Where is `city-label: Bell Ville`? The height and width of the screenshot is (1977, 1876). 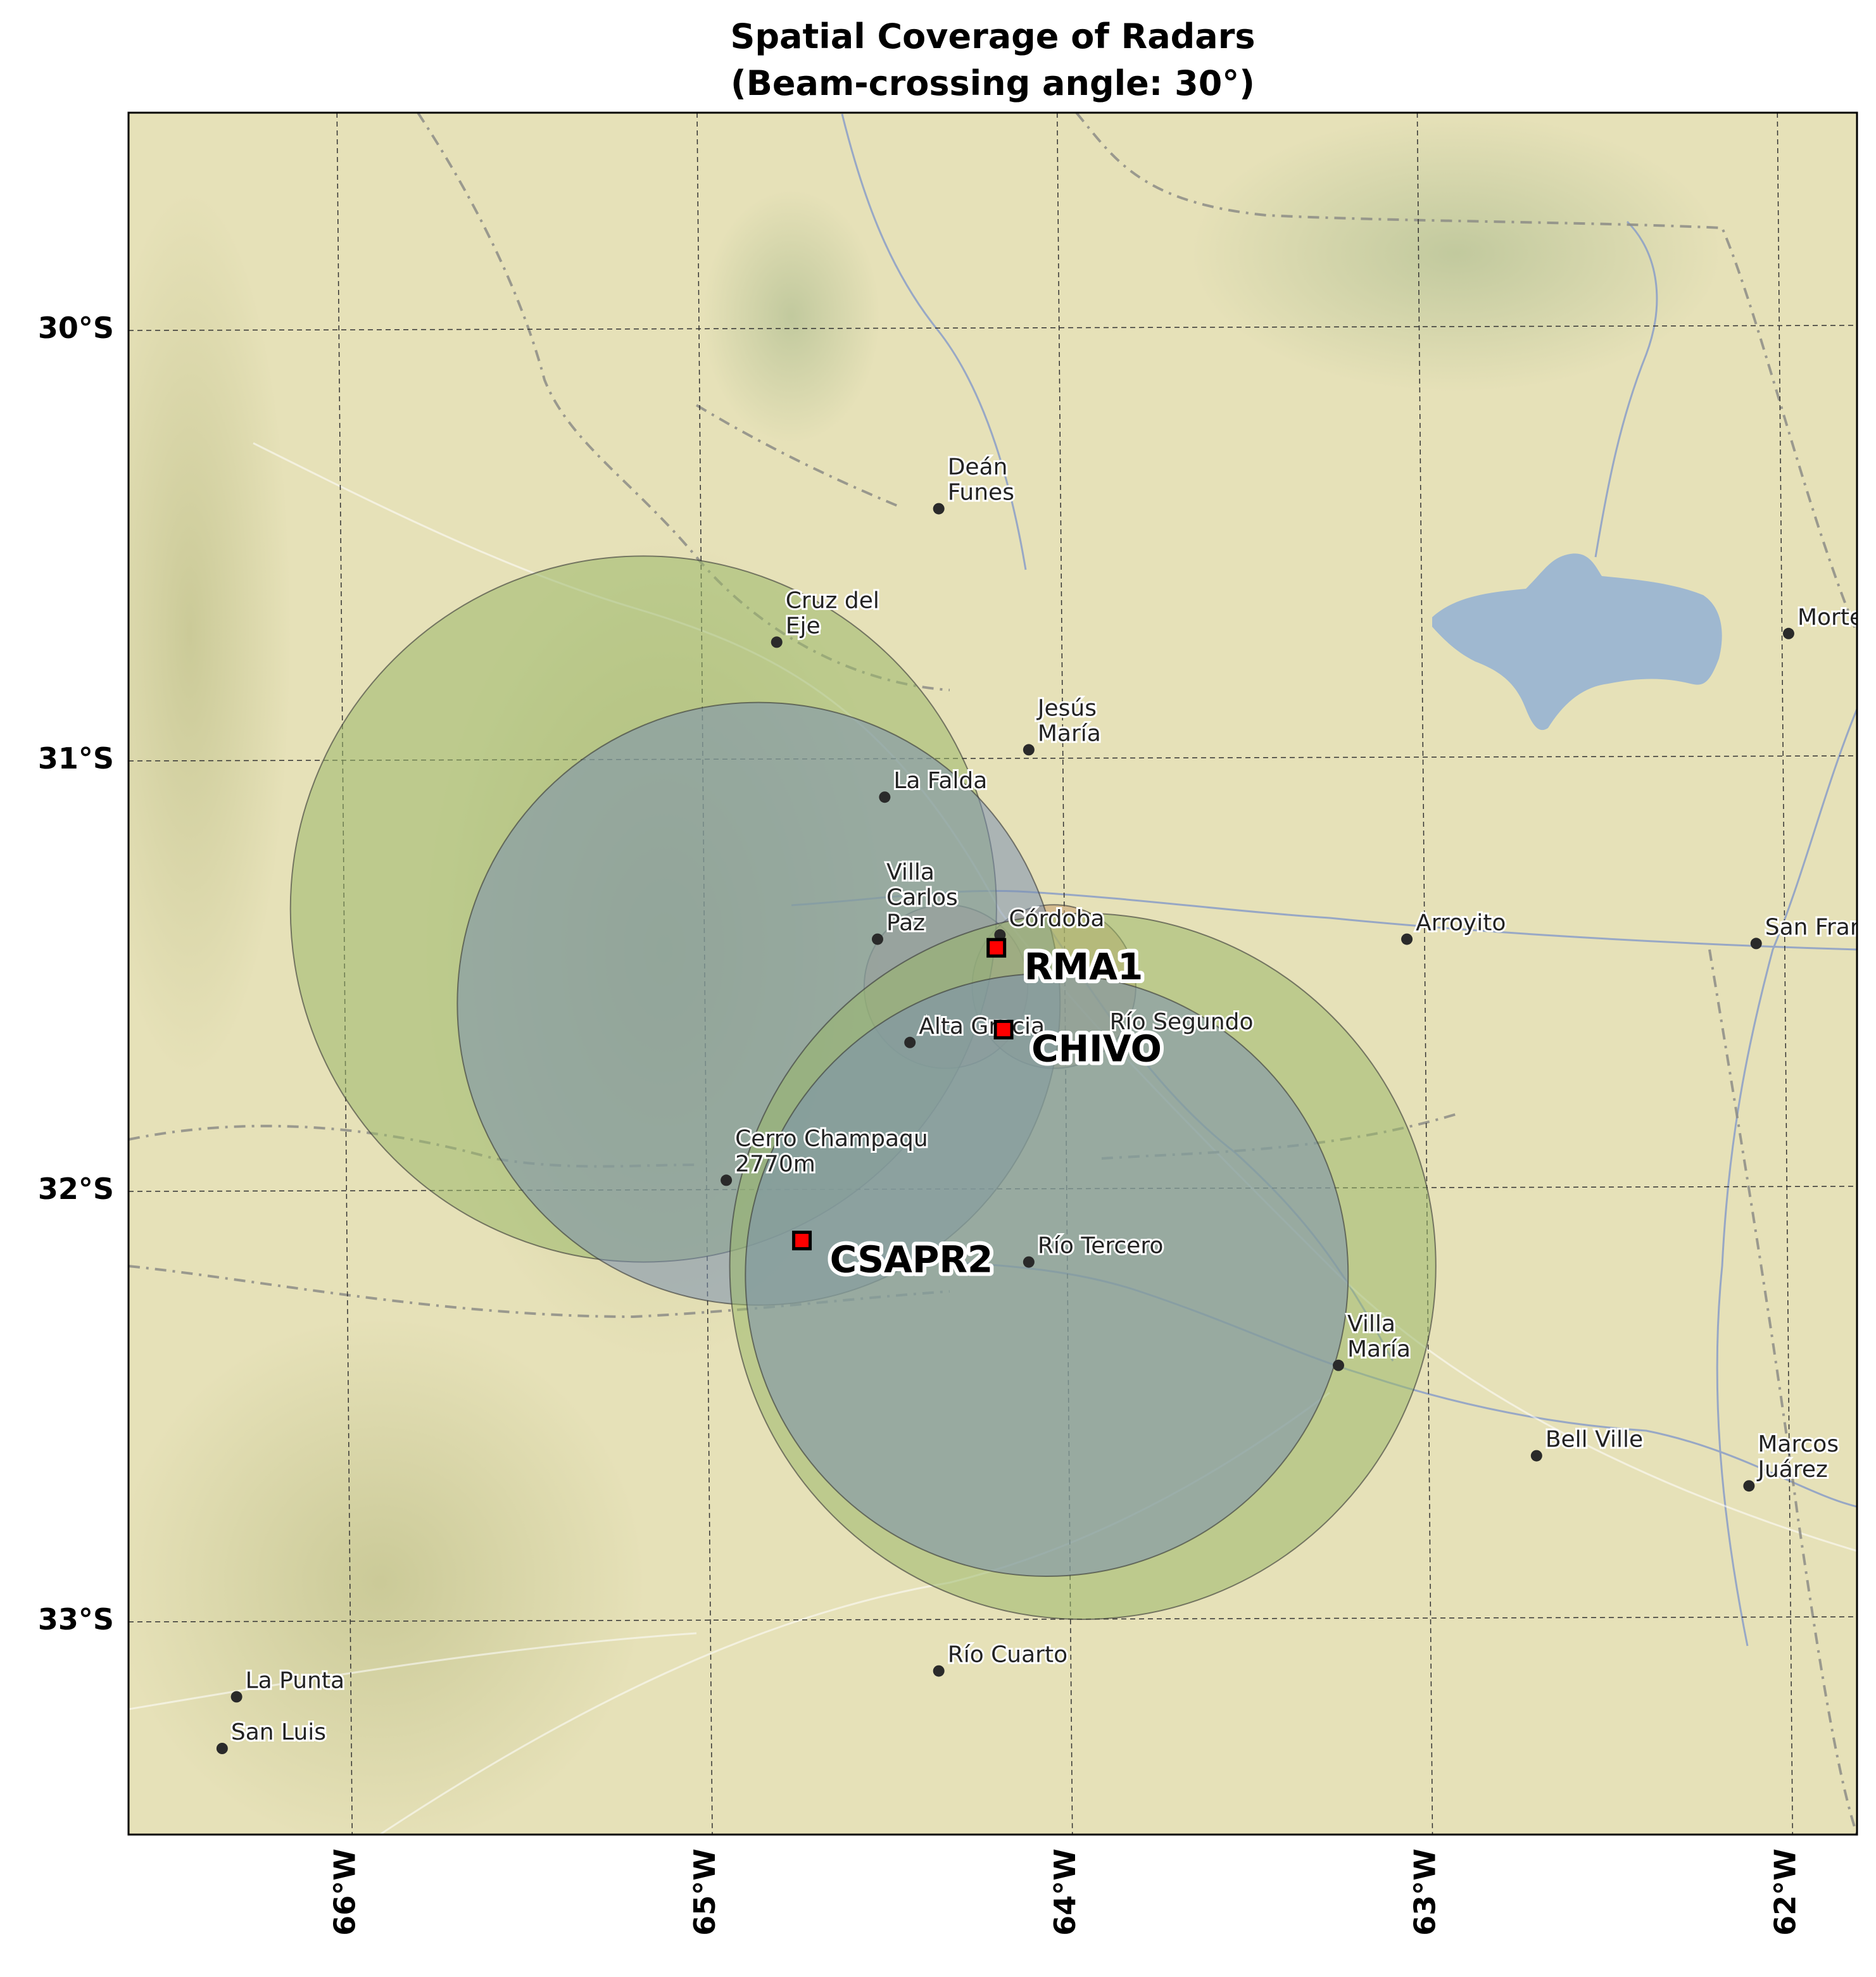 city-label: Bell Ville is located at coordinates (1594, 1440).